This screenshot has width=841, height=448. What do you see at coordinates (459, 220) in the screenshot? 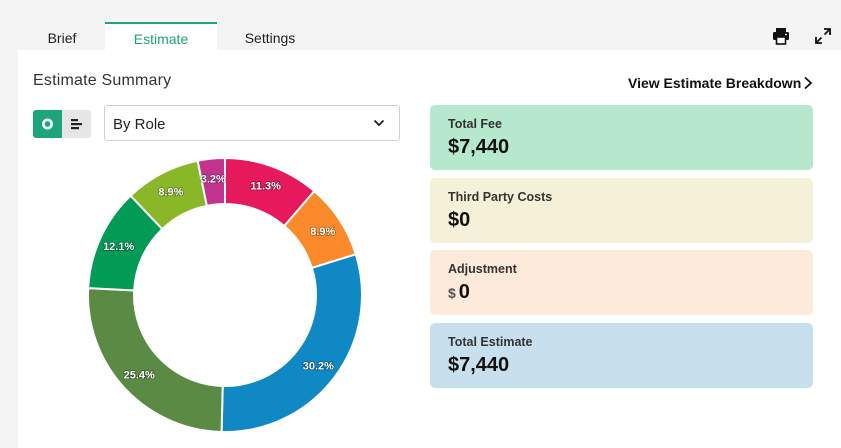
I see `third-party-costs-value: $0` at bounding box center [459, 220].